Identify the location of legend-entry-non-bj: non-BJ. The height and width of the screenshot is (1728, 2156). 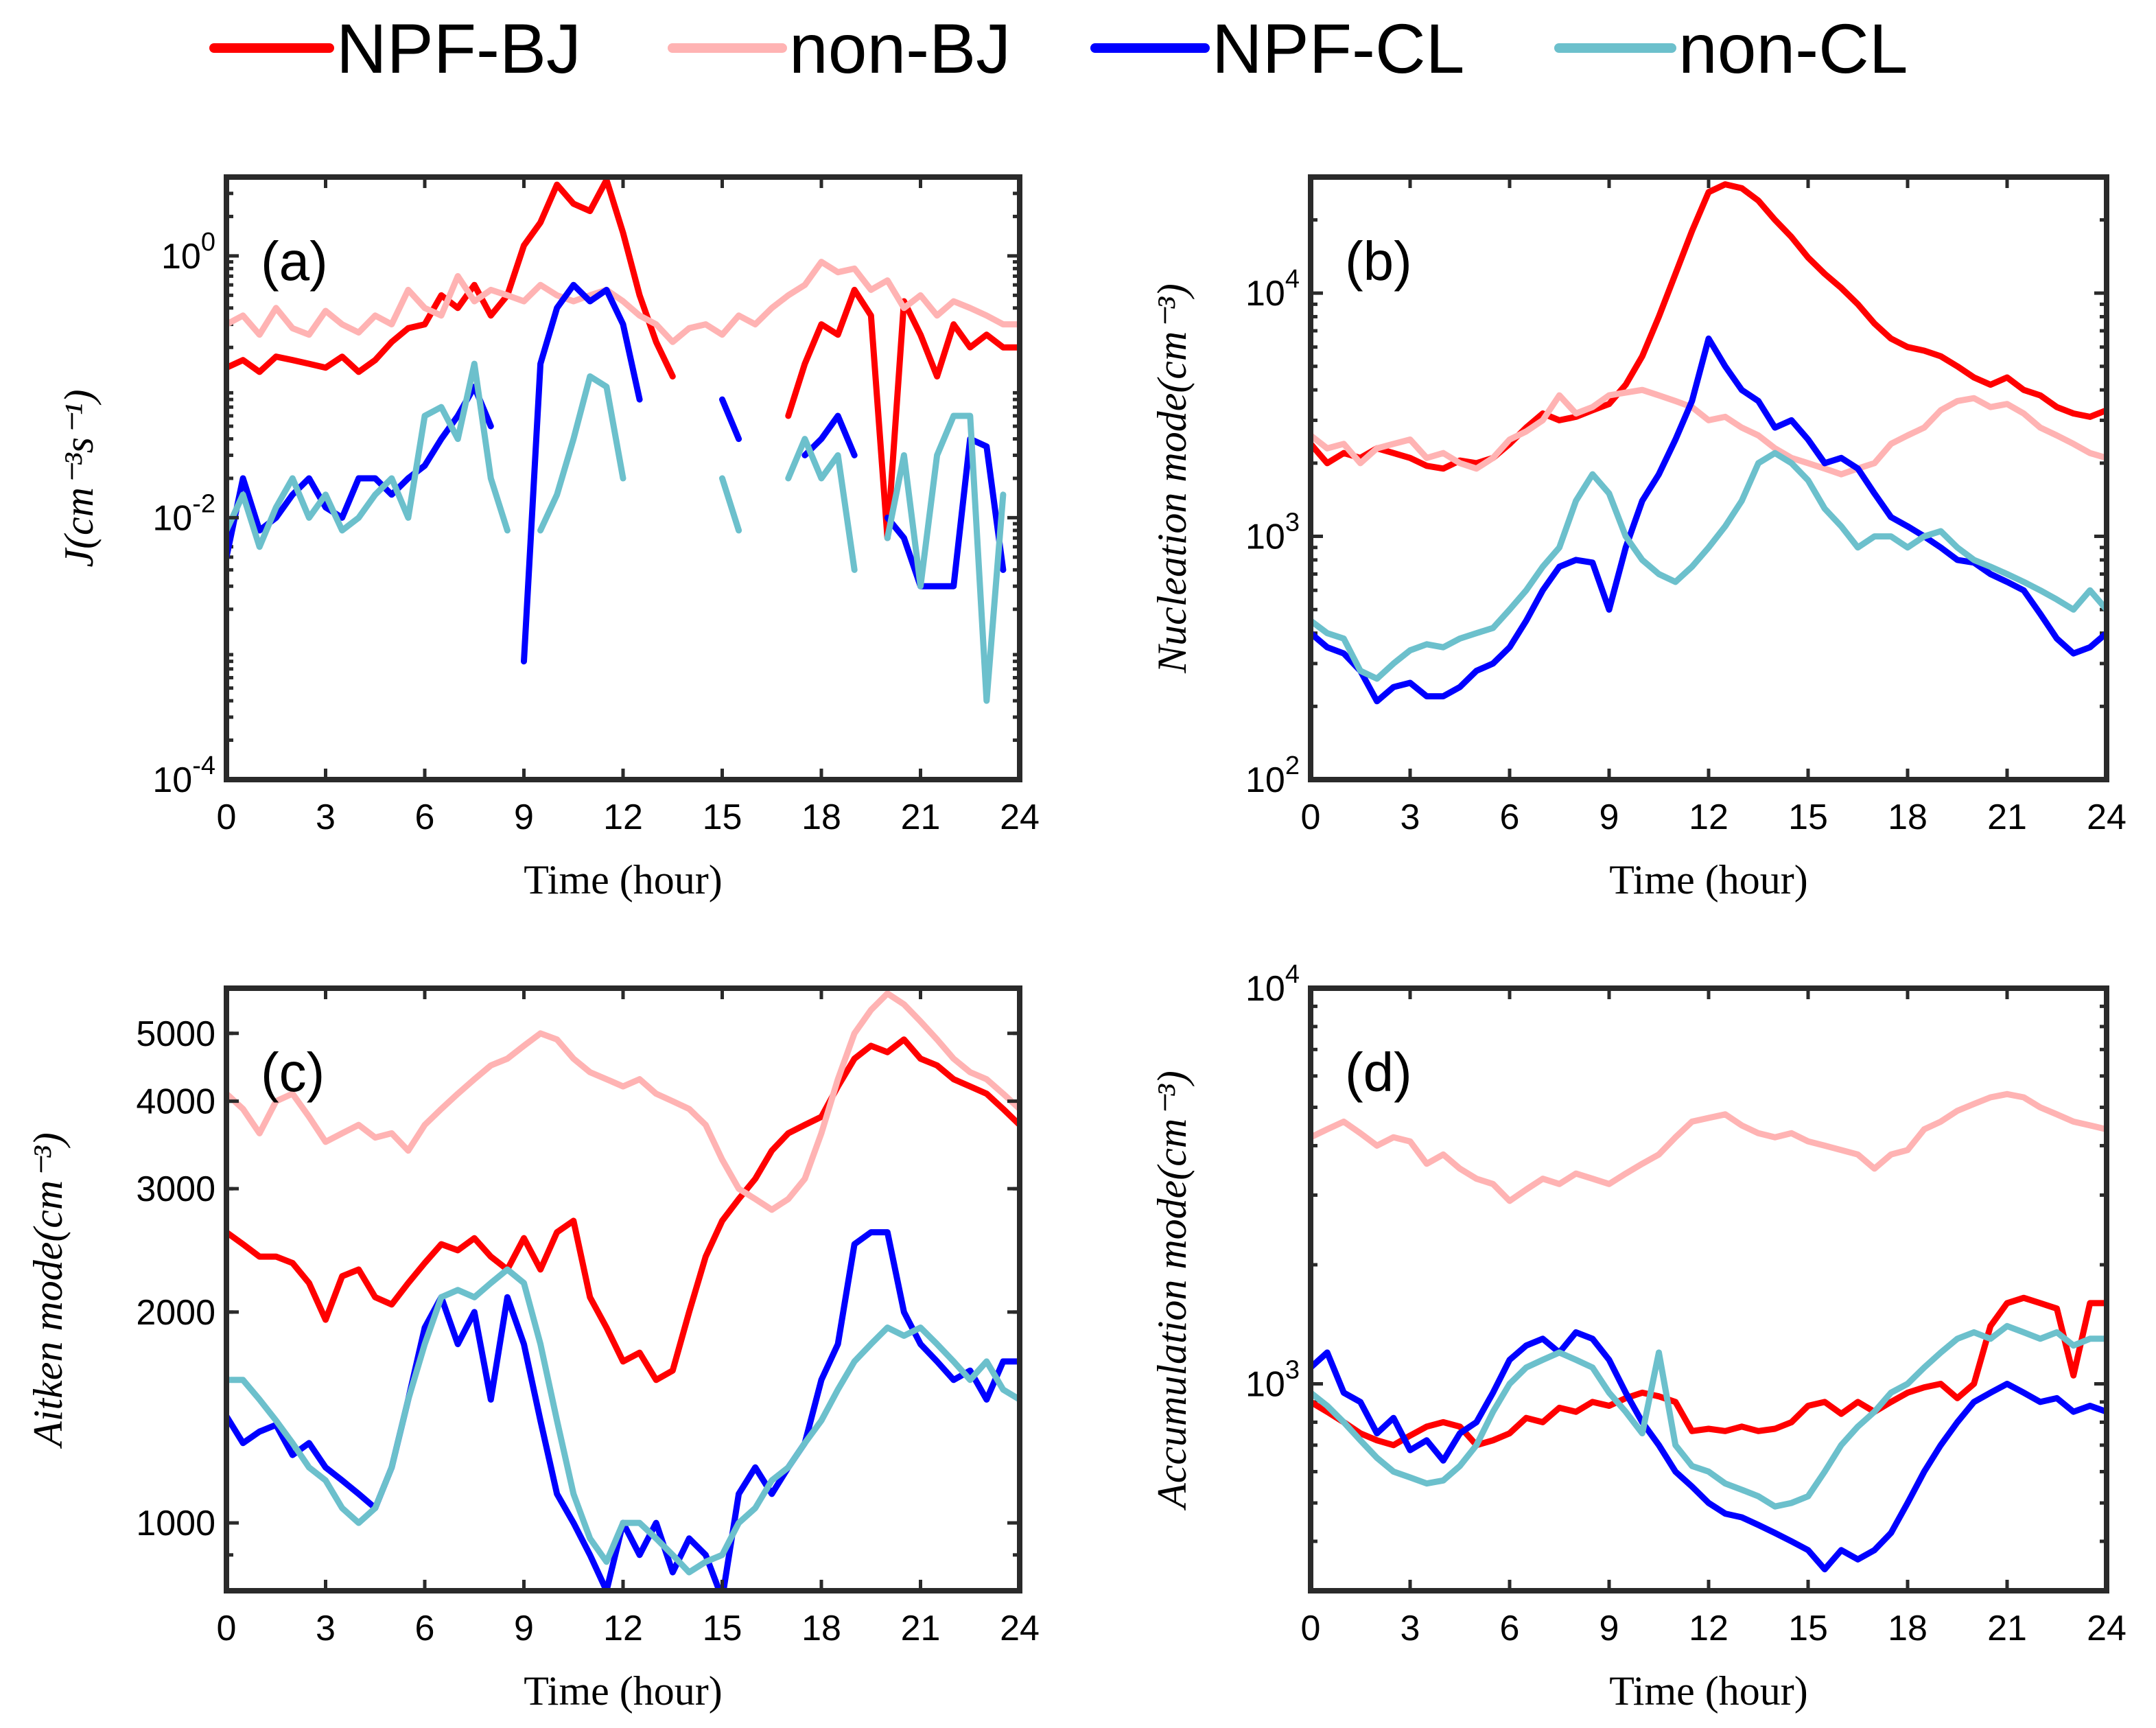
(840, 49).